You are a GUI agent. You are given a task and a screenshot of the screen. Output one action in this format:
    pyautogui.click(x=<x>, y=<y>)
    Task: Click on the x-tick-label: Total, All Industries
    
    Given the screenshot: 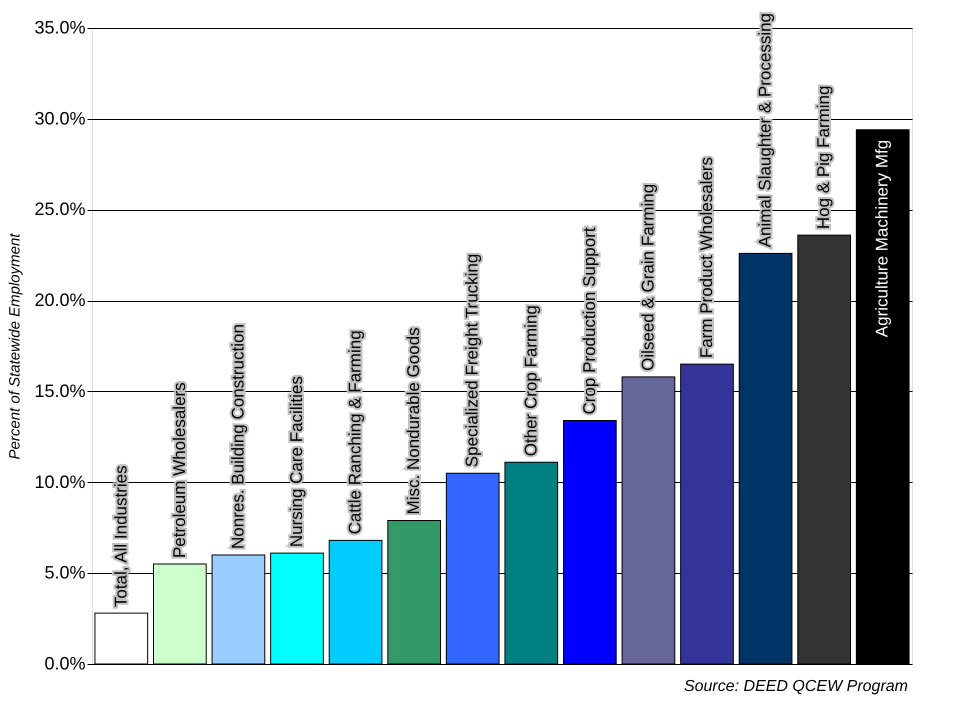 What is the action you would take?
    pyautogui.click(x=120, y=536)
    